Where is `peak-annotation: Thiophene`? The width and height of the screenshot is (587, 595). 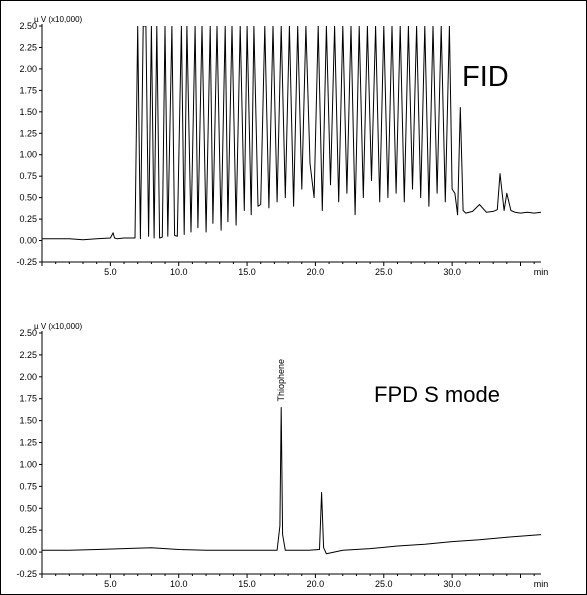 peak-annotation: Thiophene is located at coordinates (281, 380).